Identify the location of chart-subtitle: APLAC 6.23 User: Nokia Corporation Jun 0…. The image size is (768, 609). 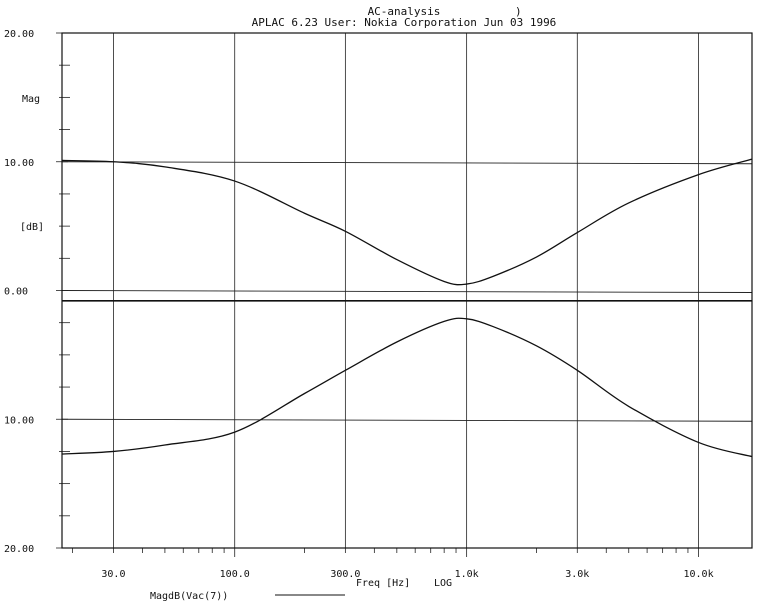
(404, 22).